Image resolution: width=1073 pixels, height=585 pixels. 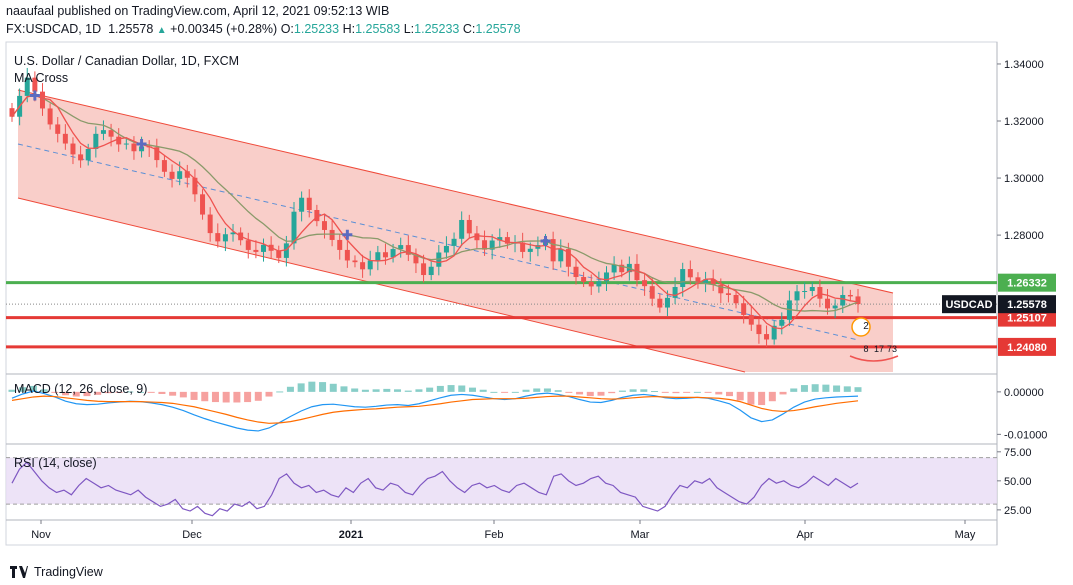 I want to click on low-value: 1.25233, so click(x=437, y=29).